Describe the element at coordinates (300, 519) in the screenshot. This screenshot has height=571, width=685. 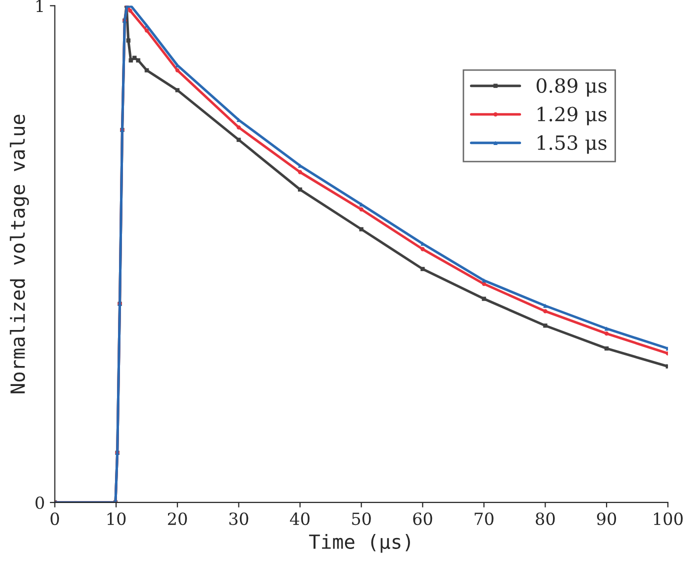
I see `x-tick-label: 40` at that location.